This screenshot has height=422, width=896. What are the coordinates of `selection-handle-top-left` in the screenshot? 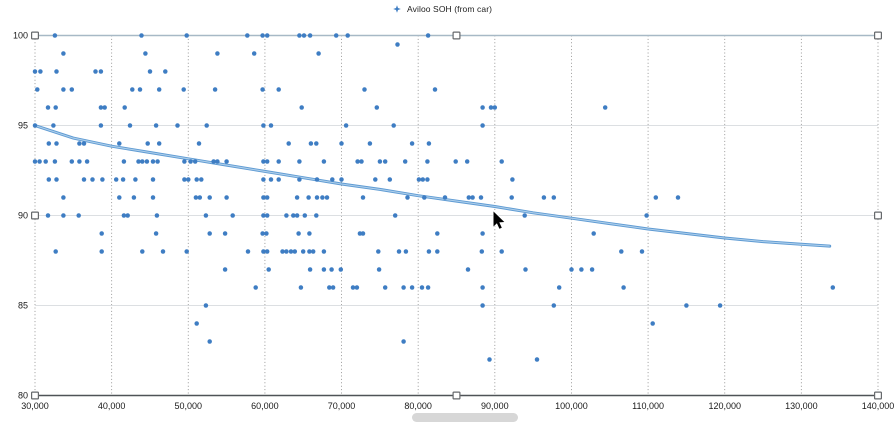 It's located at (35, 35).